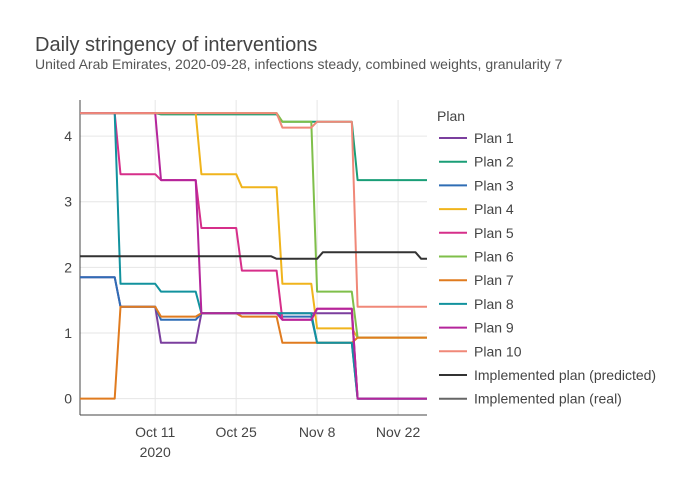 Image resolution: width=700 pixels, height=500 pixels. I want to click on legend-item-plan-1: Plan 1, so click(476, 138).